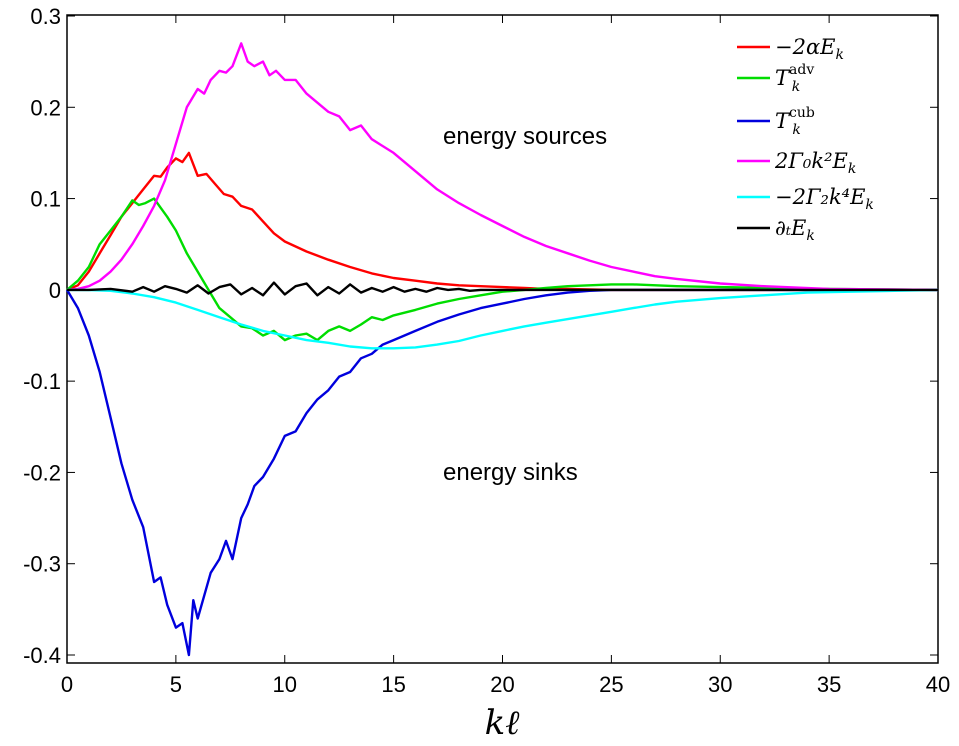  I want to click on x-tick-label: 5, so click(176, 684).